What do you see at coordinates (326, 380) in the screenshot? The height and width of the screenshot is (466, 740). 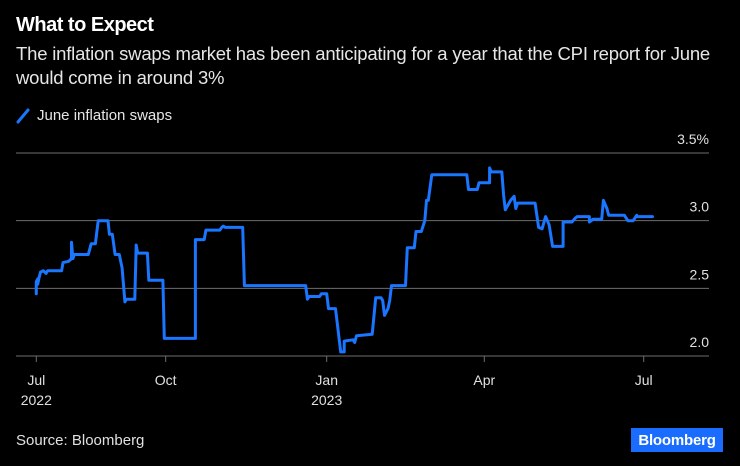 I see `x-tick-label: Jan` at bounding box center [326, 380].